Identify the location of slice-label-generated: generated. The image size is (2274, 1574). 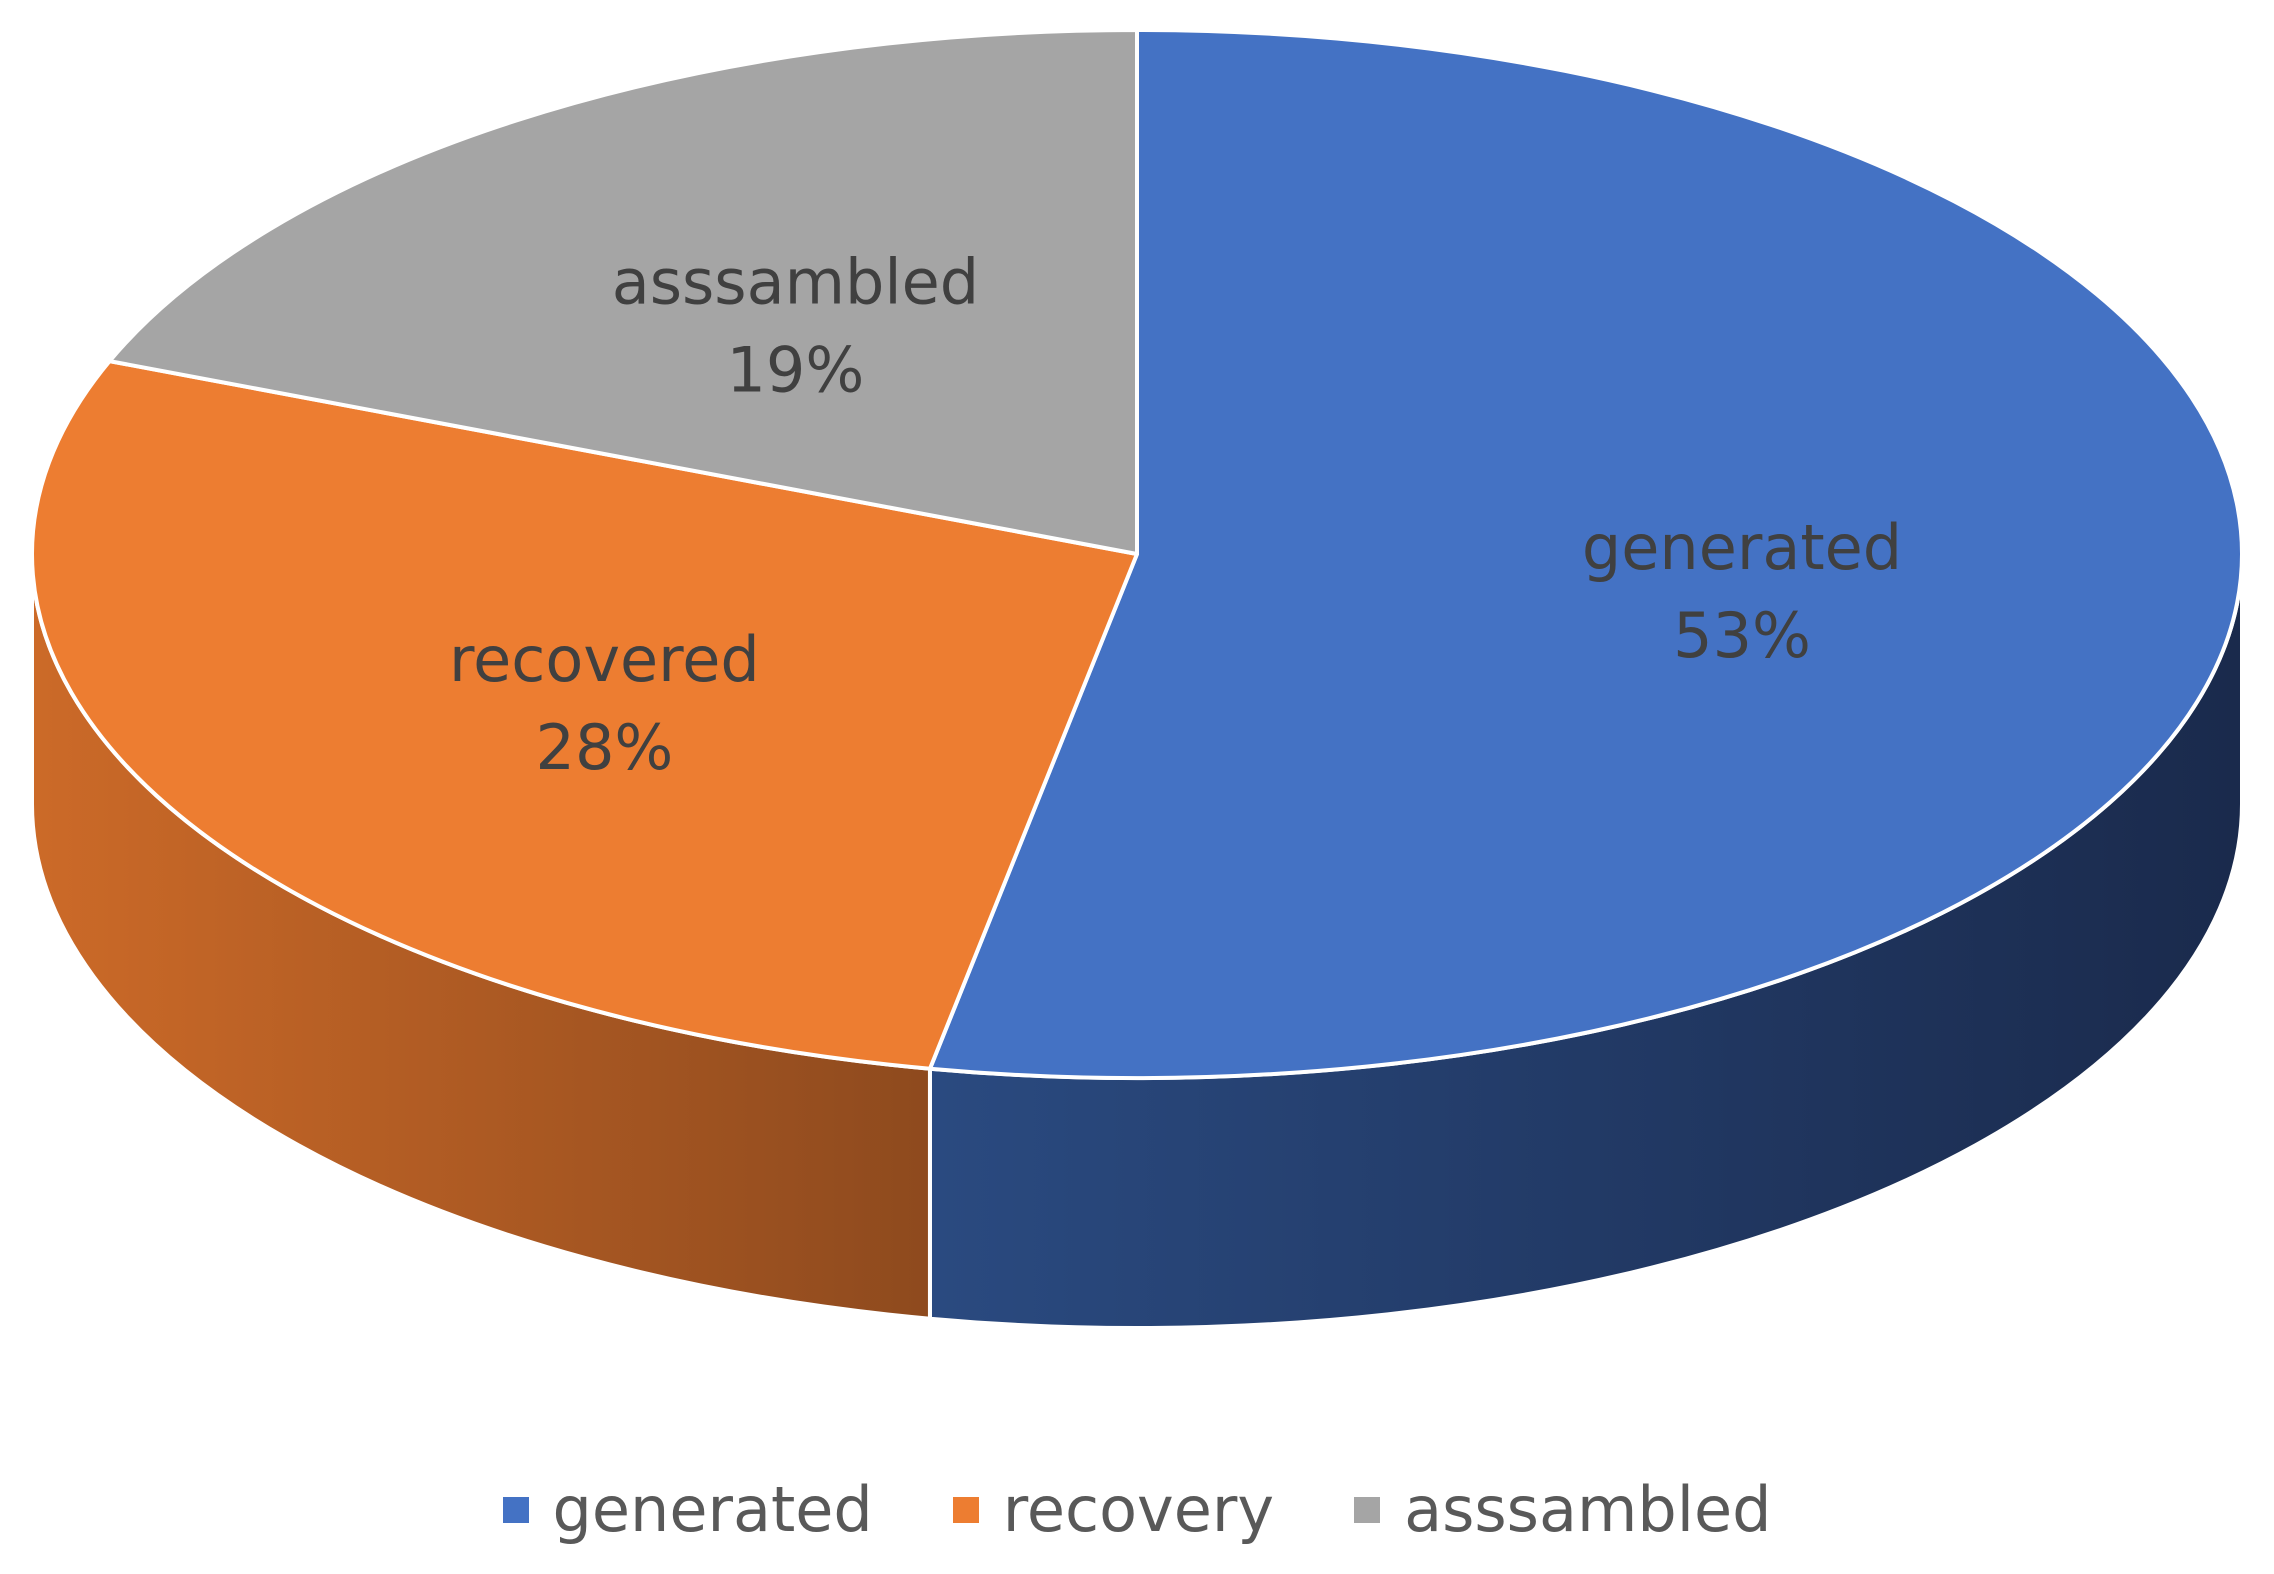
(1742, 547).